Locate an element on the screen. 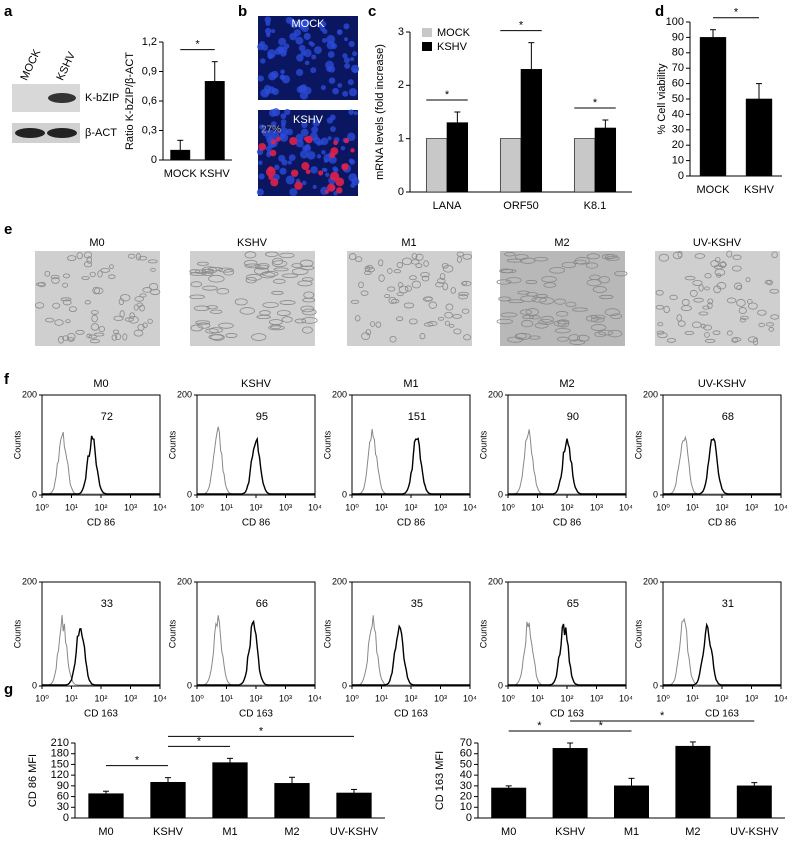  y-tick-label: 200 is located at coordinates (29, 394).